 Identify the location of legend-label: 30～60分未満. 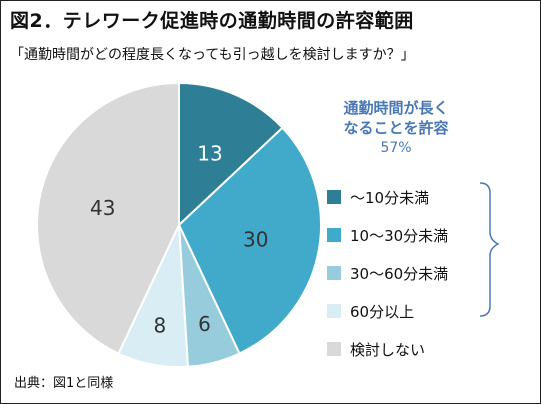
(399, 273).